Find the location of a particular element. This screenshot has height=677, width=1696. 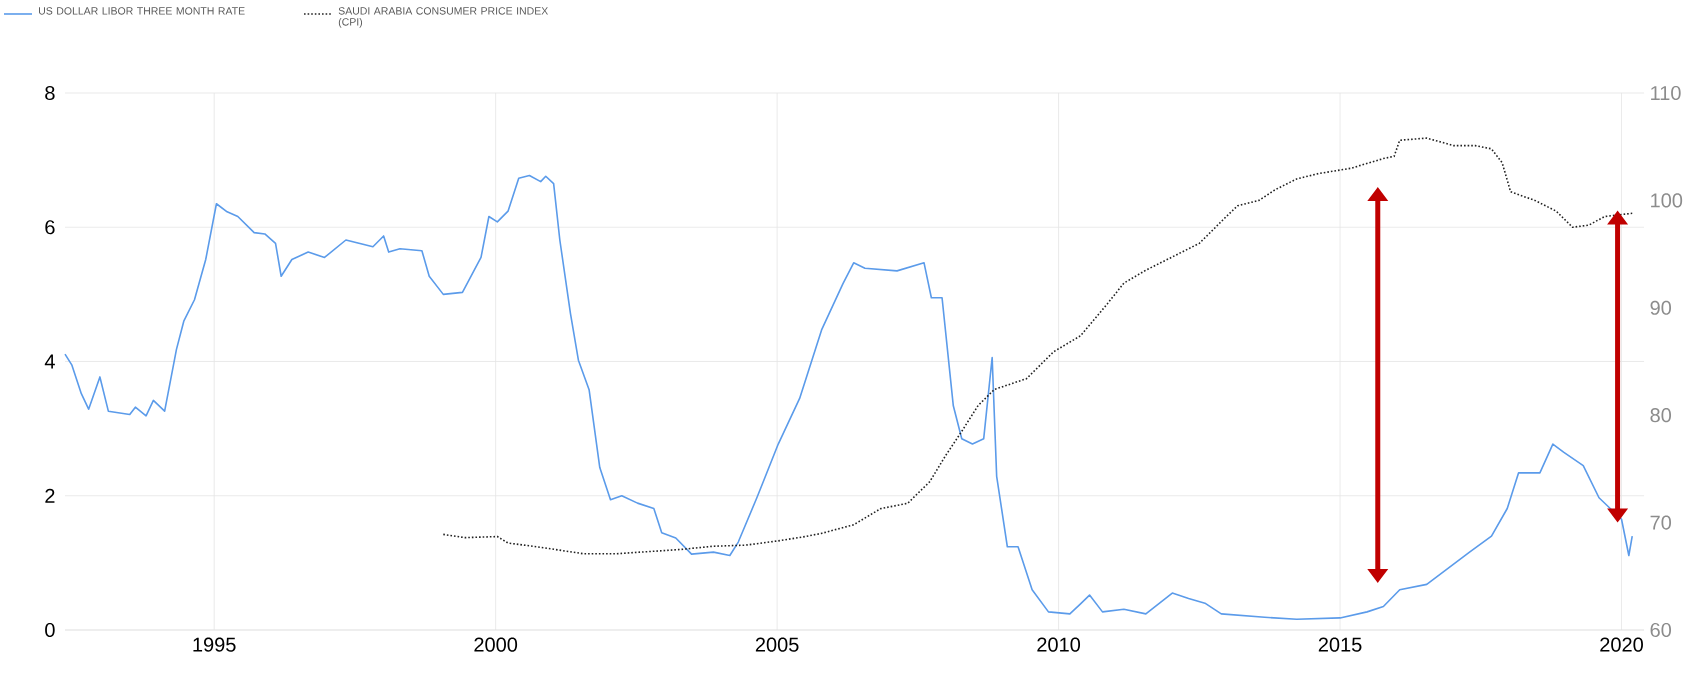

x-tick-label: 2005 is located at coordinates (777, 644).